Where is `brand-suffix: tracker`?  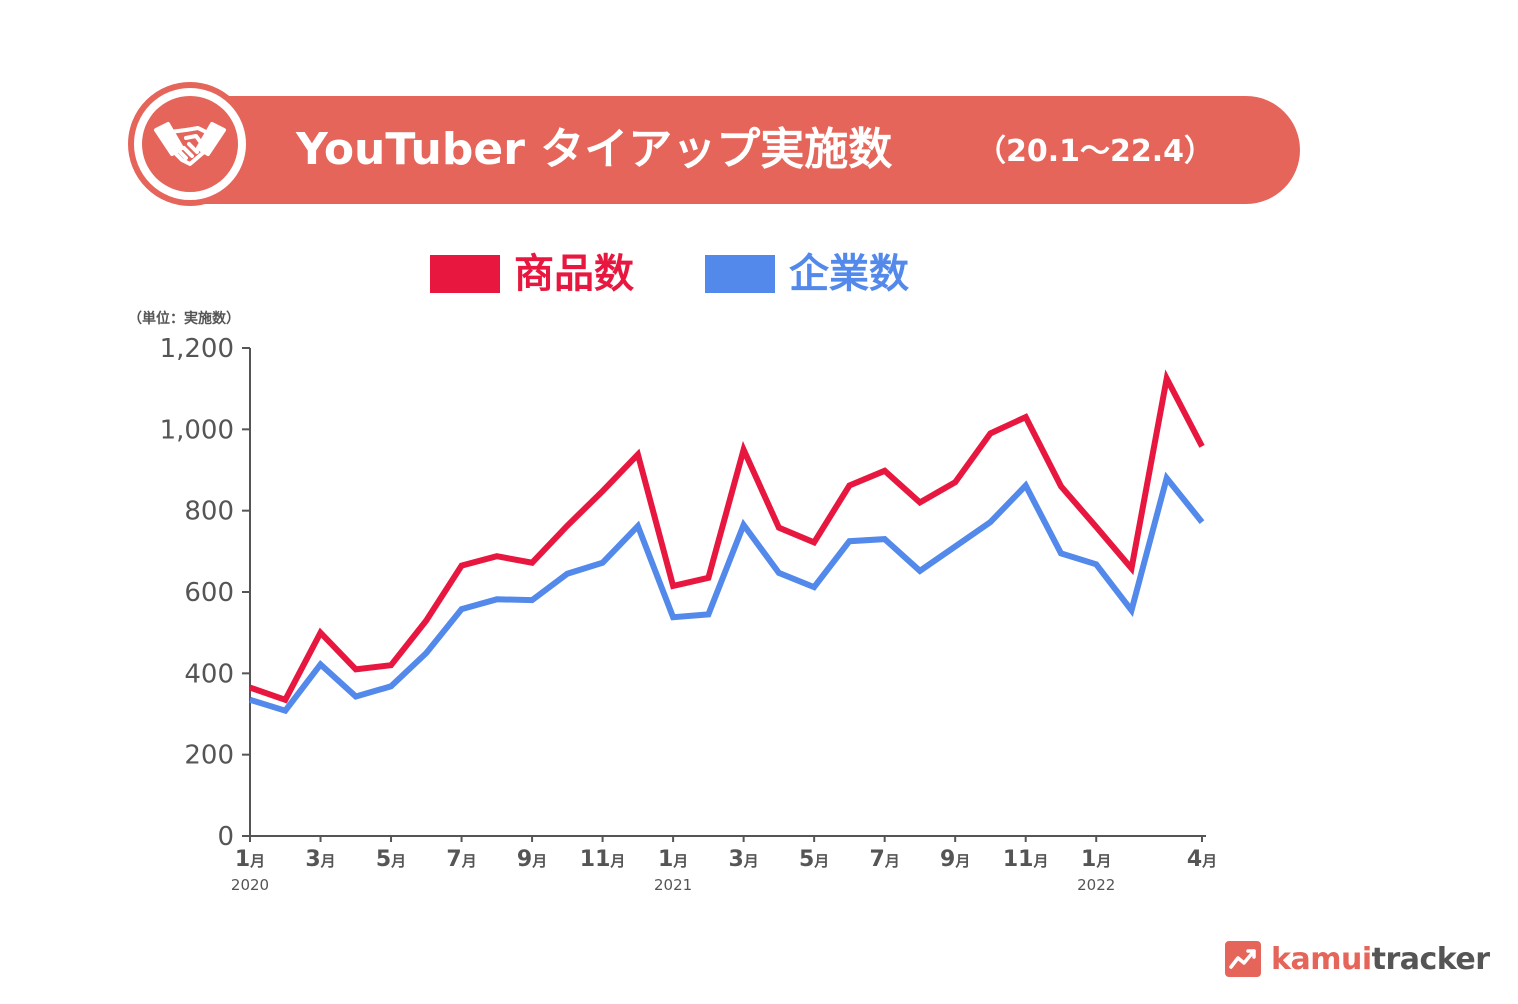
brand-suffix: tracker is located at coordinates (1430, 959).